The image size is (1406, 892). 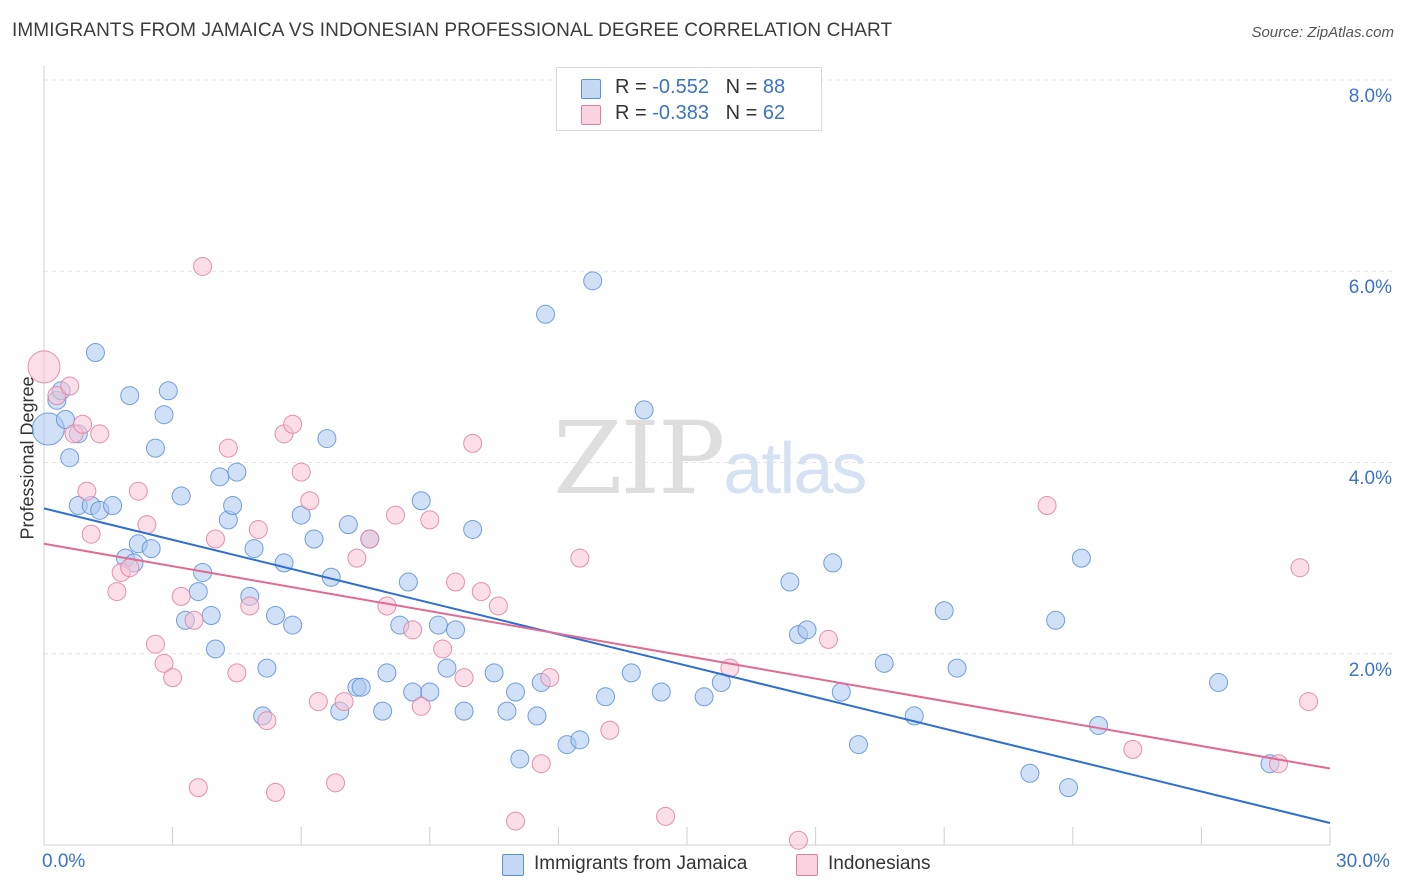 What do you see at coordinates (641, 863) in the screenshot?
I see `bottom-legend-label-jamaica: Immigrants from Jamaica` at bounding box center [641, 863].